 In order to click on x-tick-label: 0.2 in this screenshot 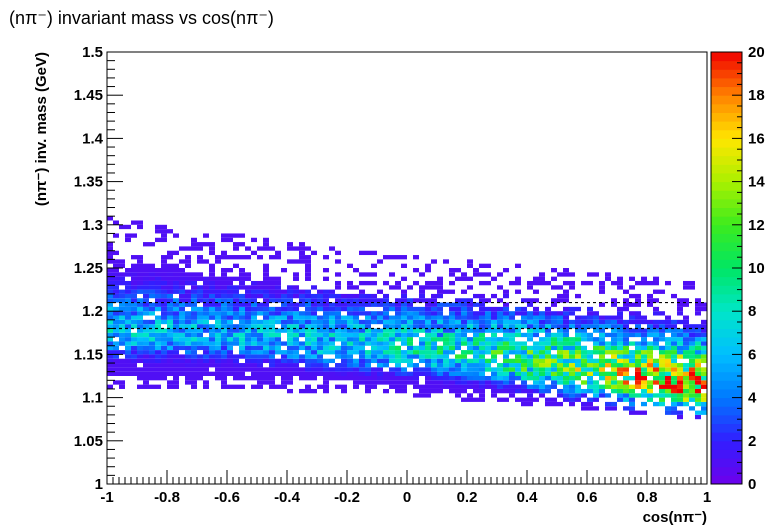, I will do `click(467, 497)`.